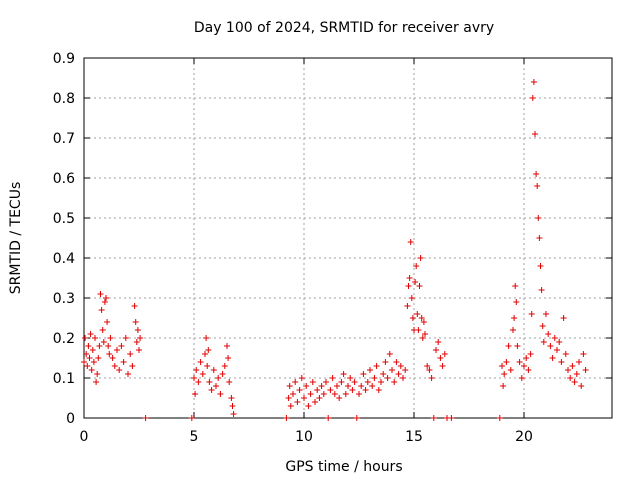 Image resolution: width=640 pixels, height=480 pixels. Describe the element at coordinates (64, 259) in the screenshot. I see `y-tick-label: 0.4` at that location.